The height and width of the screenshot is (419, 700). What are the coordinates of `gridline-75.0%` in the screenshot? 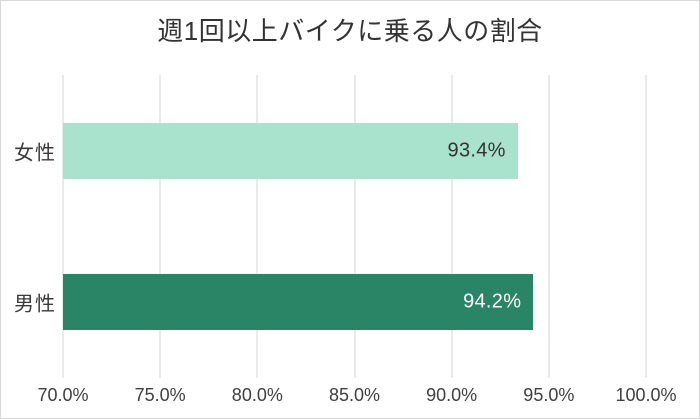 It's located at (160, 226).